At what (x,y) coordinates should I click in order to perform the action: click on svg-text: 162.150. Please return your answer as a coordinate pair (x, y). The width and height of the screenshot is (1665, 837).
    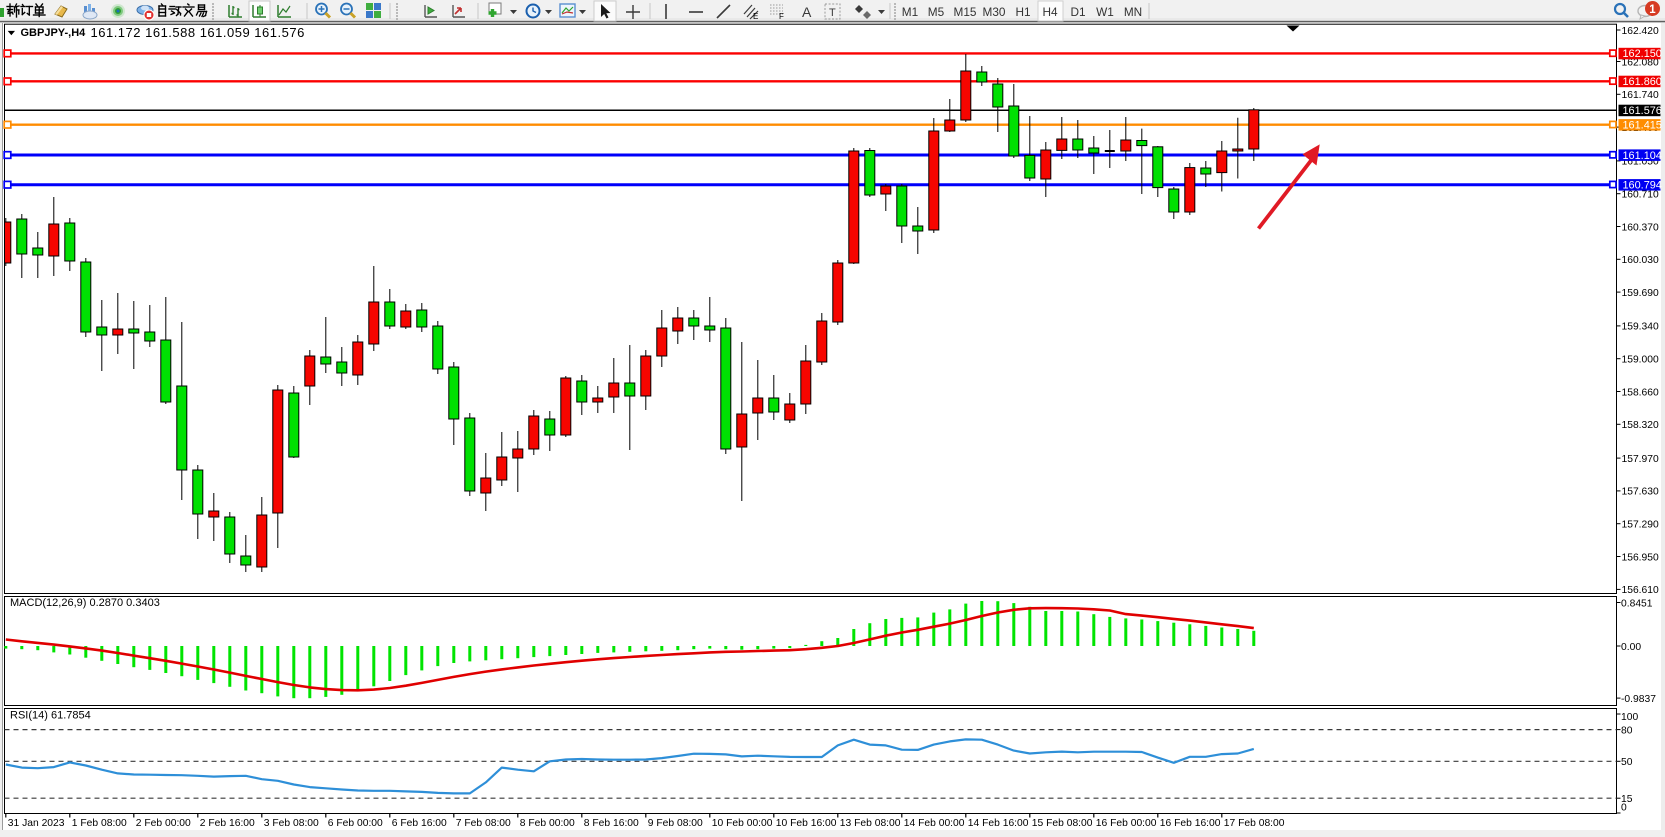
    Looking at the image, I should click on (1642, 54).